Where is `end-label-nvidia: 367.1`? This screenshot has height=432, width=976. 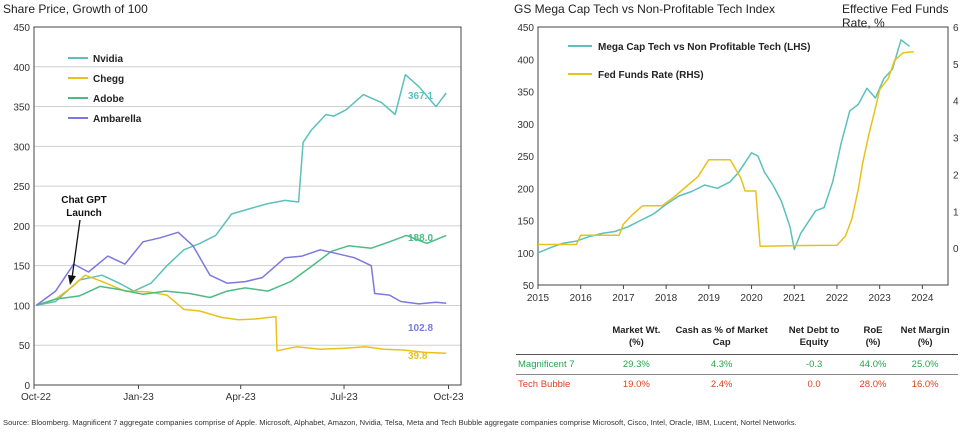
end-label-nvidia: 367.1 is located at coordinates (420, 96).